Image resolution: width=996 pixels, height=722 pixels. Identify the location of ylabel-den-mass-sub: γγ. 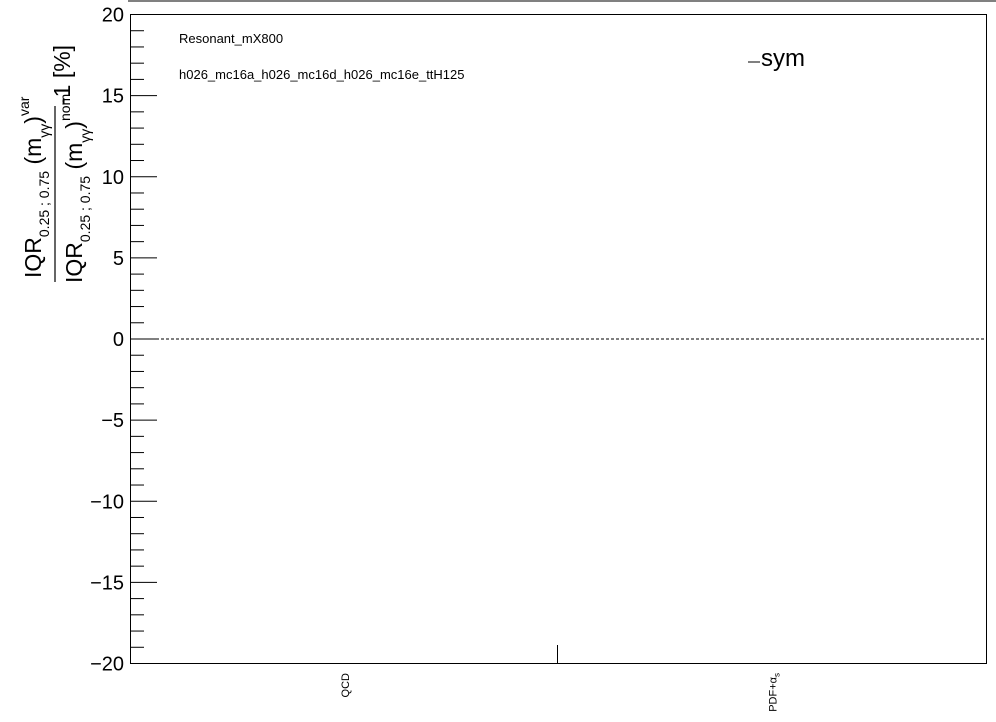
(85, 136).